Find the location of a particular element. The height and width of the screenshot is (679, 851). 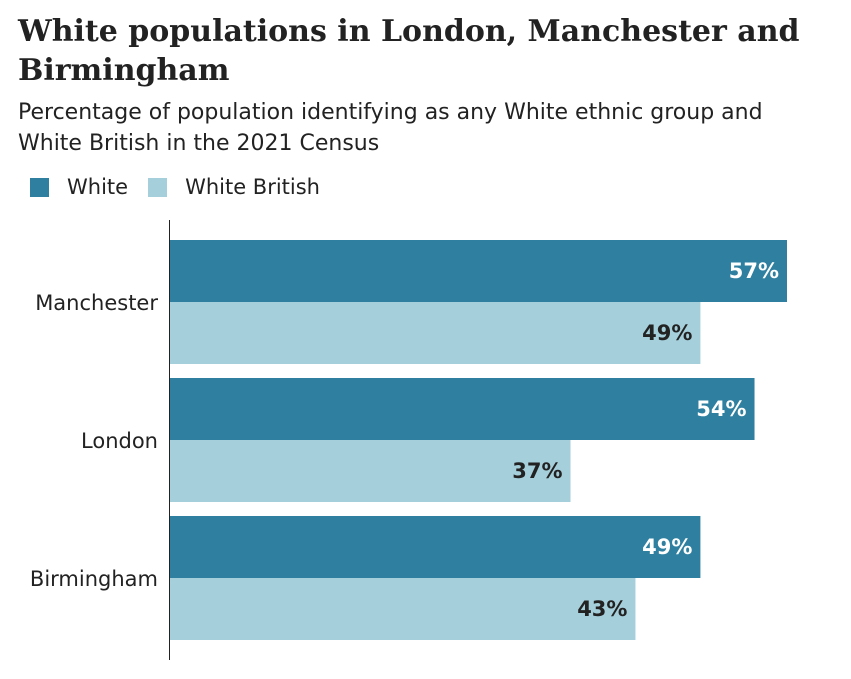

bar-birmingham-white is located at coordinates (435, 547).